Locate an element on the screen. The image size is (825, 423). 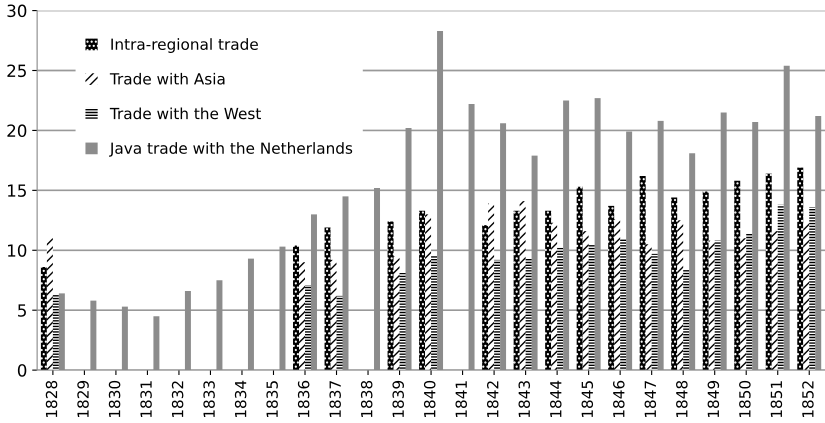
x-tick-label: 1844 is located at coordinates (556, 399).